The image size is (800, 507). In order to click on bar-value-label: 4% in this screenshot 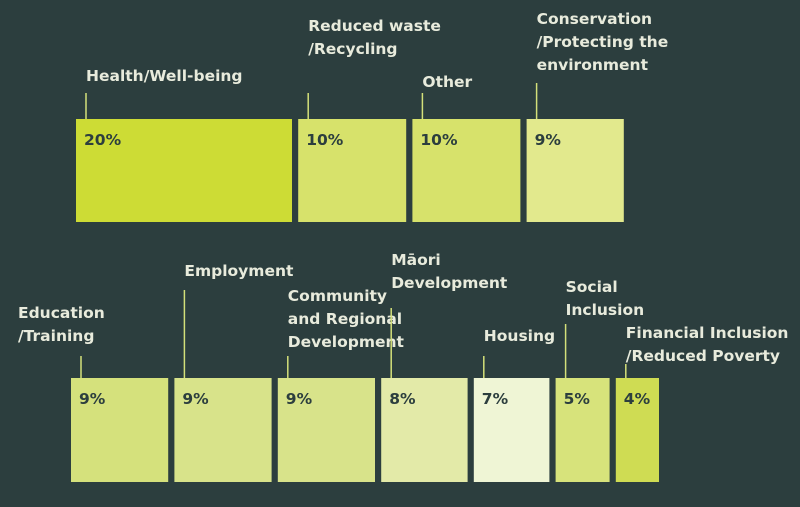, I will do `click(637, 399)`.